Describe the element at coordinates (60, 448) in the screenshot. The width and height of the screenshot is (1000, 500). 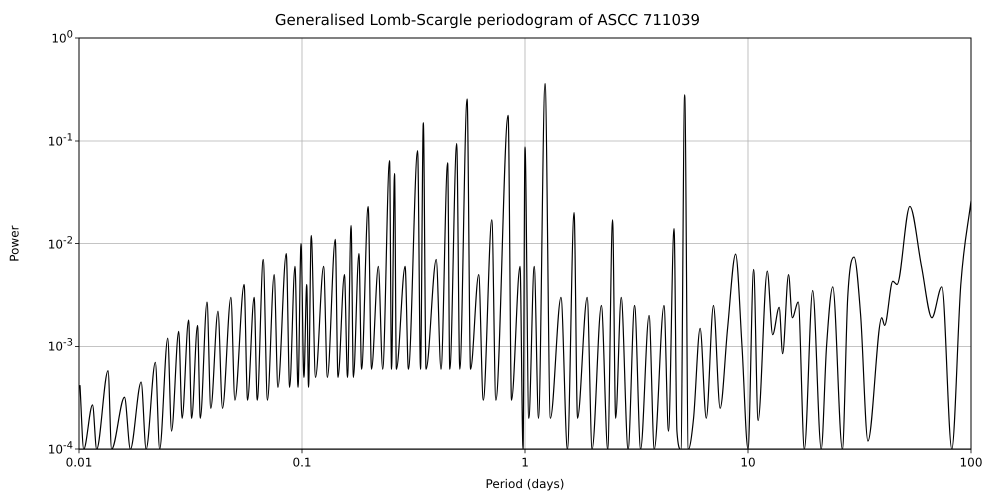
I see `y-tick-label: 10$^{-4}$` at that location.